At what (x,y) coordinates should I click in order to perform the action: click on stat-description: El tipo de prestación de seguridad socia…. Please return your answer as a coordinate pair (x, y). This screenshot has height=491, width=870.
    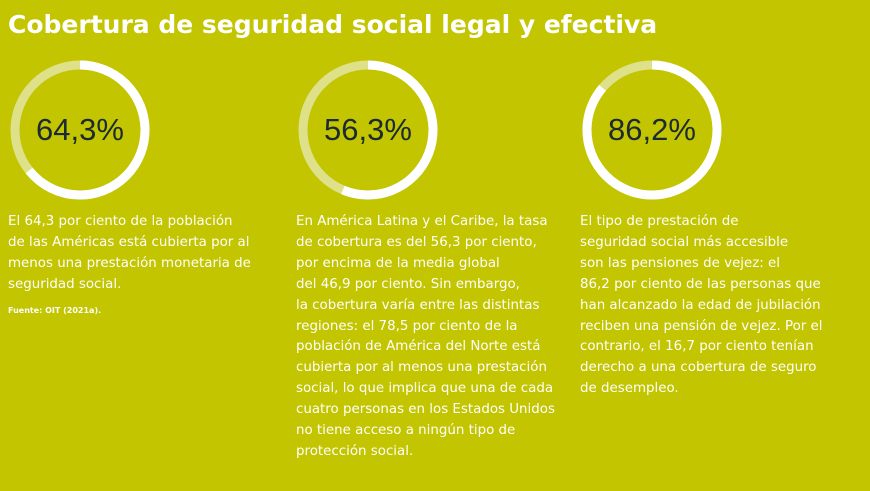
    Looking at the image, I should click on (701, 305).